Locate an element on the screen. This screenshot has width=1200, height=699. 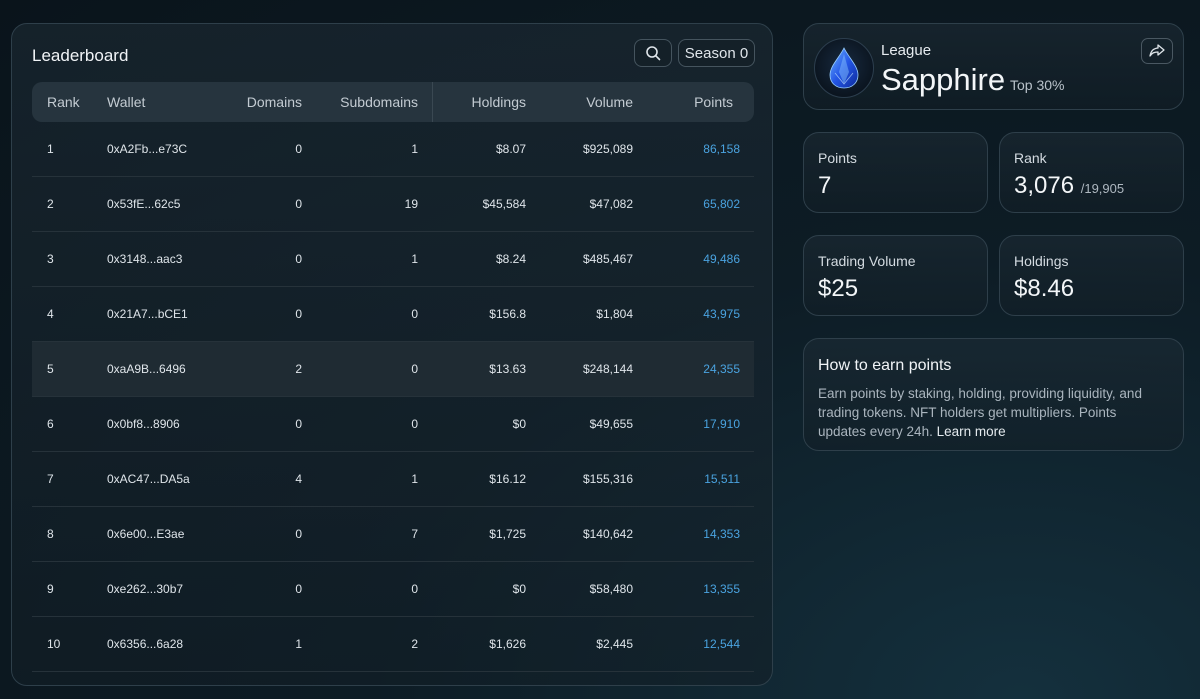
table-row: 3 0x3148...aac3 0 1 $8.24 $485,467 49,486 is located at coordinates (393, 259).